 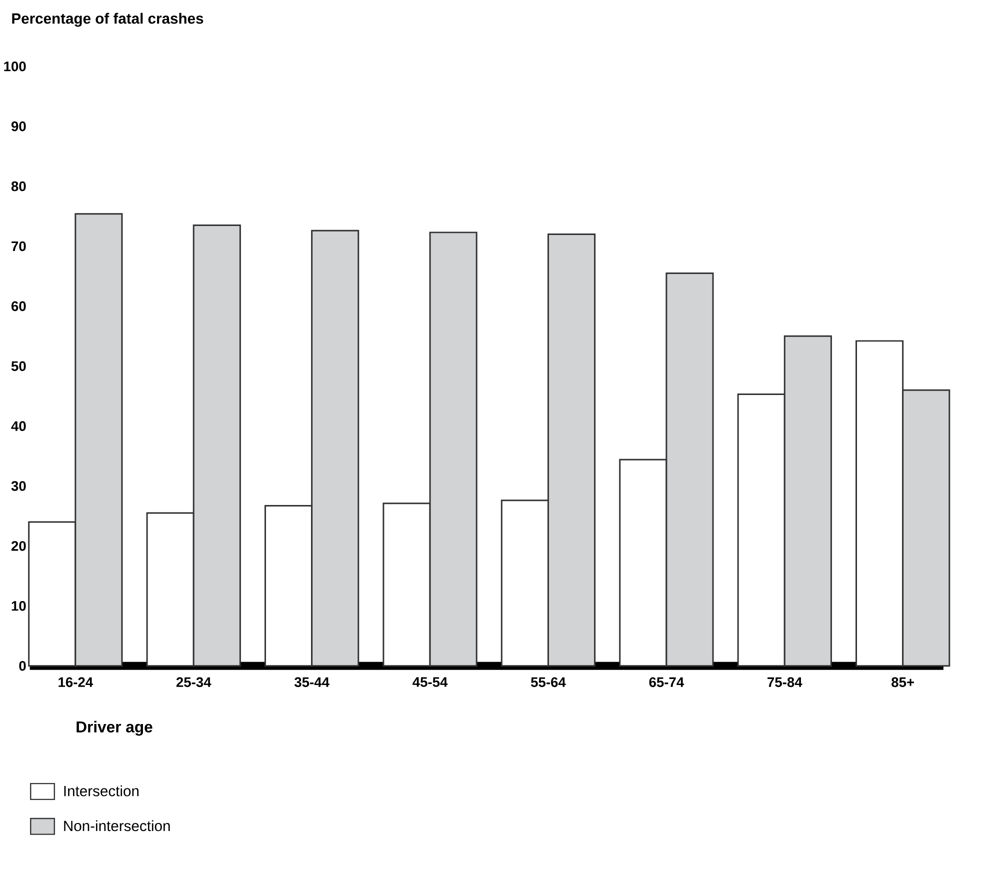 What do you see at coordinates (785, 682) in the screenshot?
I see `x-tick-label: 75-84` at bounding box center [785, 682].